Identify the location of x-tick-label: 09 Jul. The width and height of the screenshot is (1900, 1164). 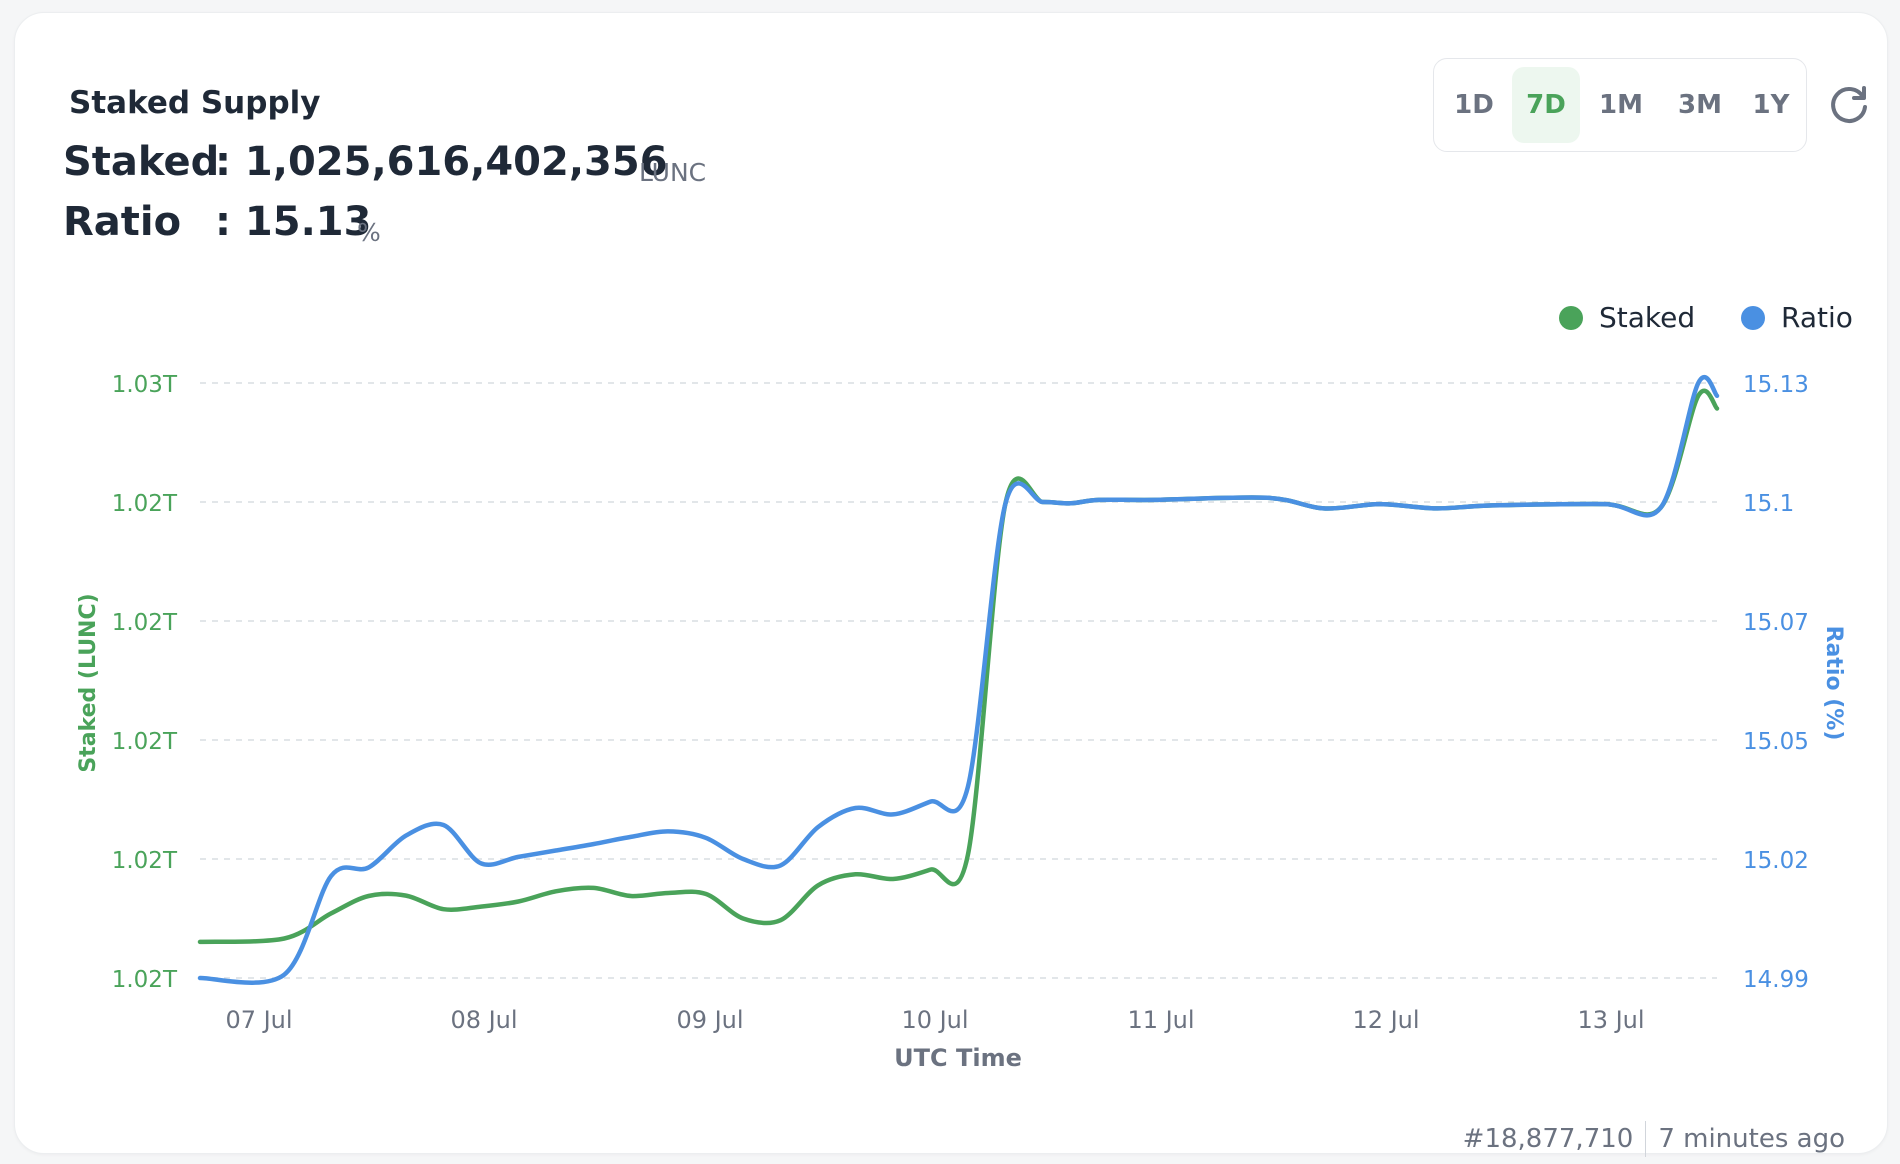
(709, 1020).